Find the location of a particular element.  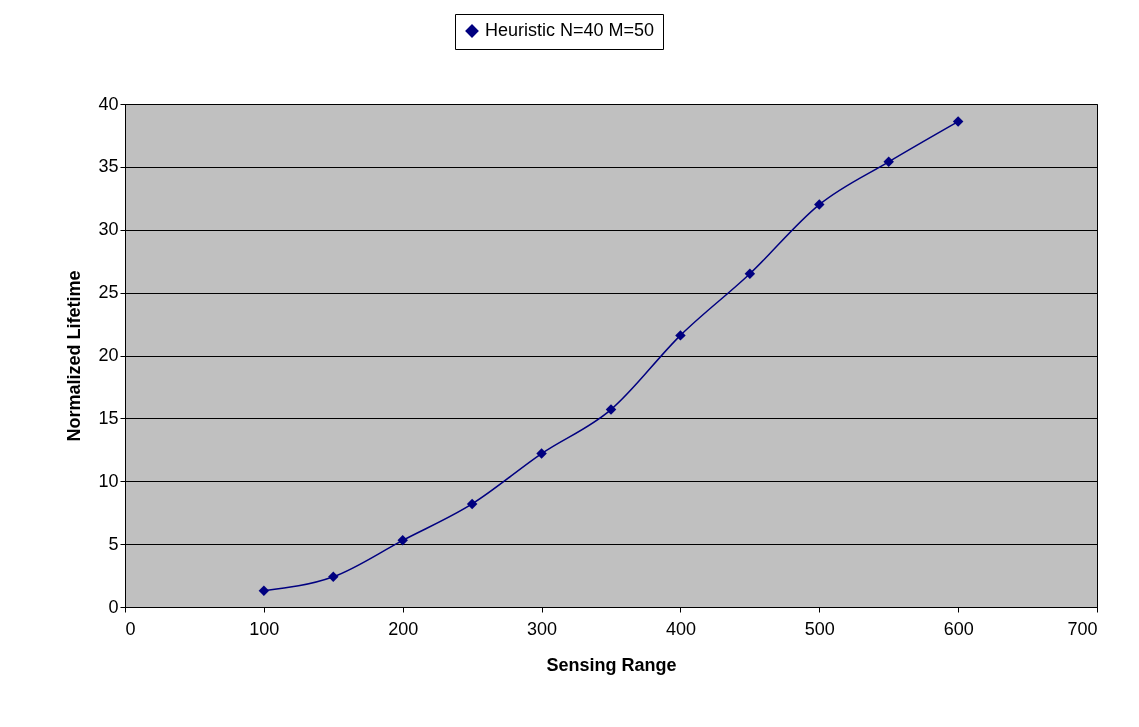

x-tick-label: 100 is located at coordinates (264, 628).